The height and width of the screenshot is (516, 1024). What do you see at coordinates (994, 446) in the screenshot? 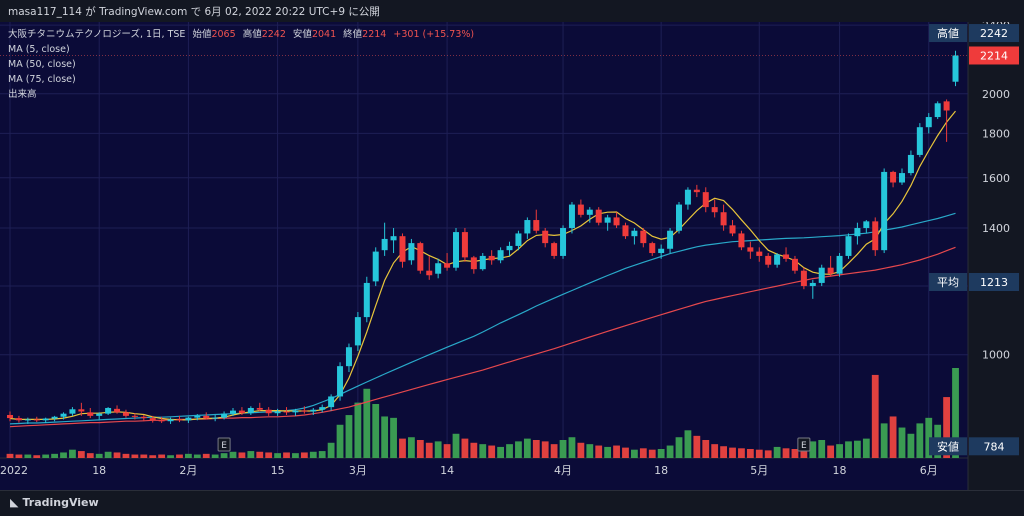
I see `low-tag-value-box` at bounding box center [994, 446].